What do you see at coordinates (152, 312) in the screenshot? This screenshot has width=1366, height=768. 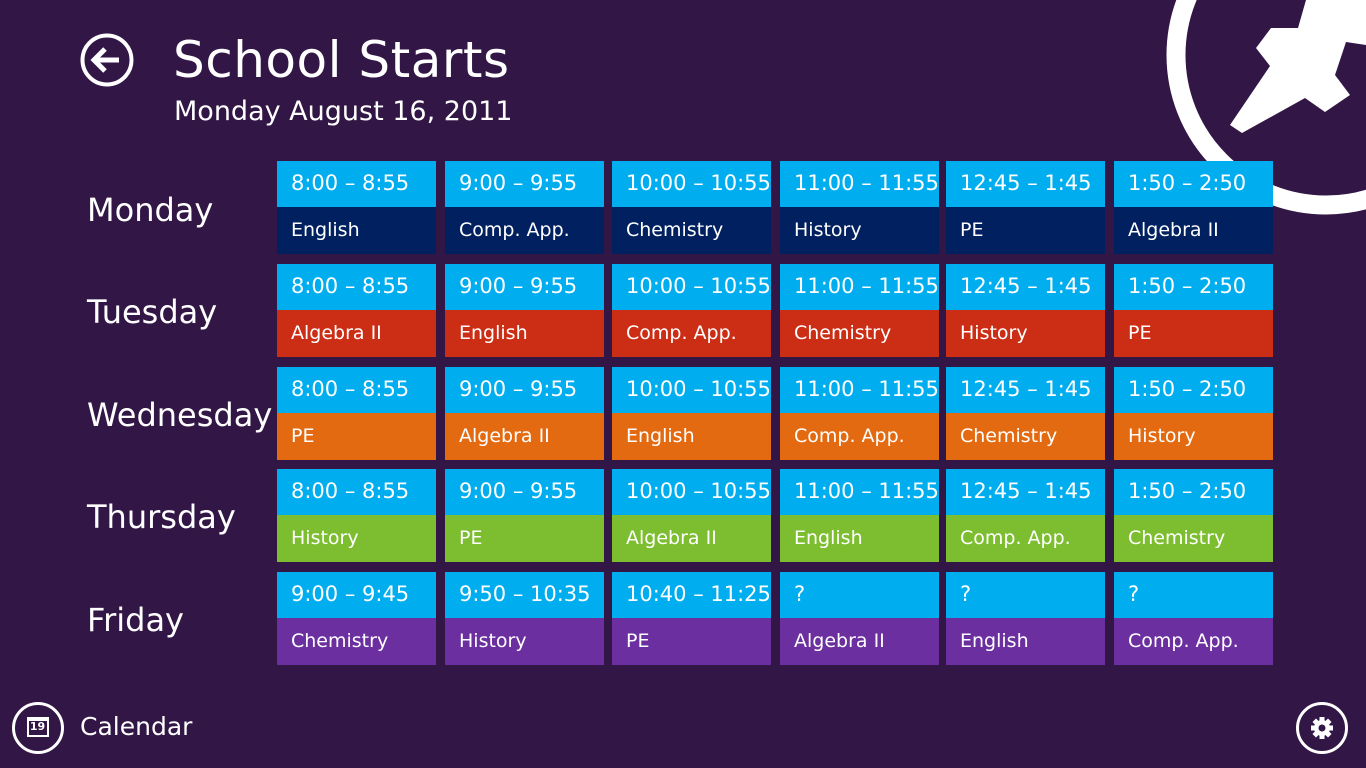 I see `day-label: Tuesday` at bounding box center [152, 312].